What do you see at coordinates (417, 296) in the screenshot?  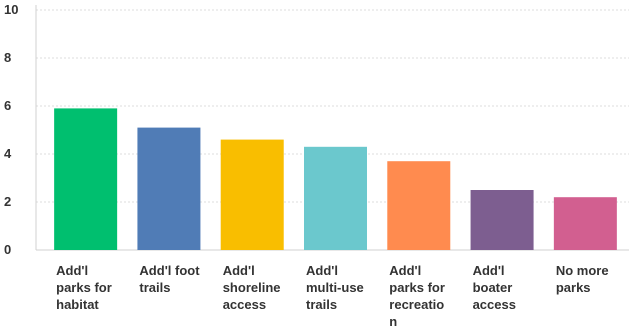 I see `x-category-label: Add'l parks for recreation` at bounding box center [417, 296].